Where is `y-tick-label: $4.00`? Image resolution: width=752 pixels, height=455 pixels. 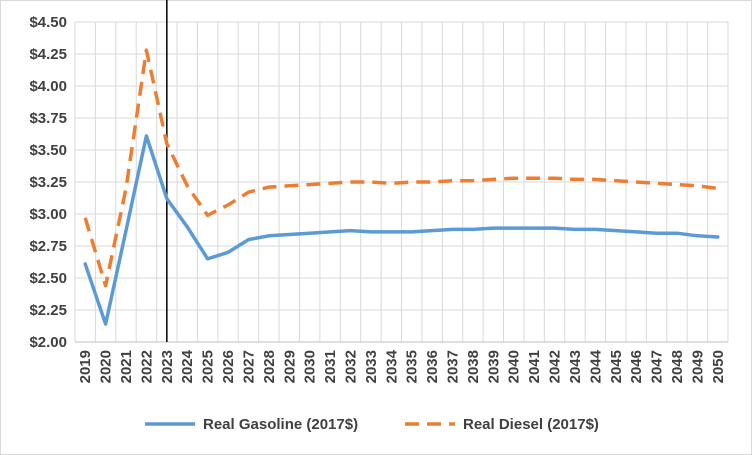
y-tick-label: $4.00 is located at coordinates (48, 86).